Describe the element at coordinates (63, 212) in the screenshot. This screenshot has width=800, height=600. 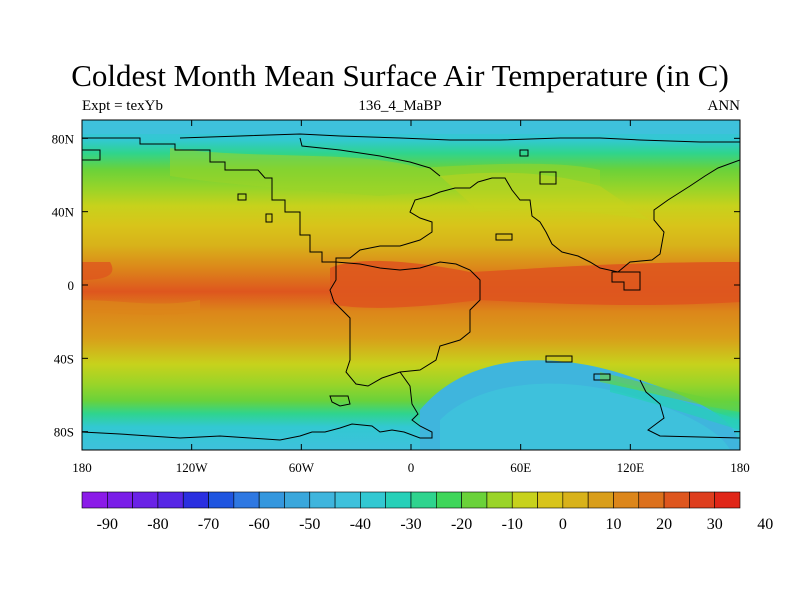
I see `y-tick-label: 40N` at that location.